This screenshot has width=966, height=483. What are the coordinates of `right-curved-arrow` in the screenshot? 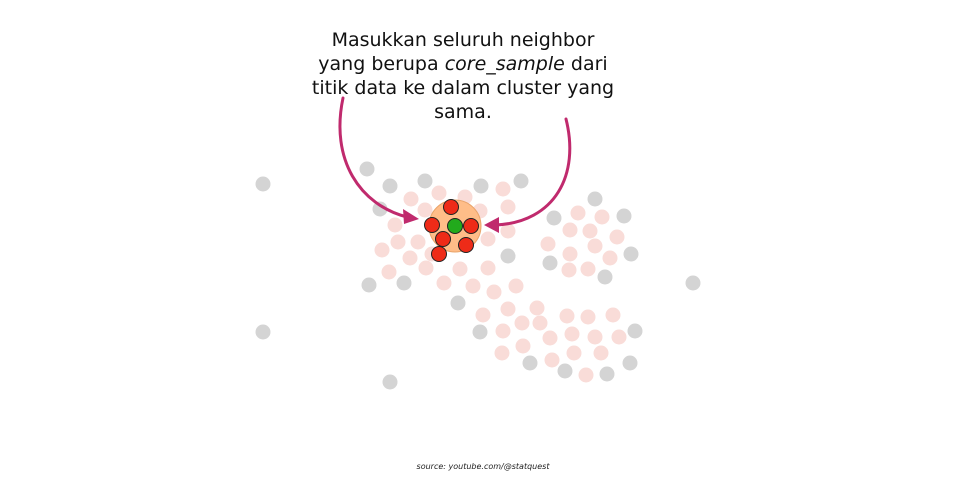 It's located at (533, 172).